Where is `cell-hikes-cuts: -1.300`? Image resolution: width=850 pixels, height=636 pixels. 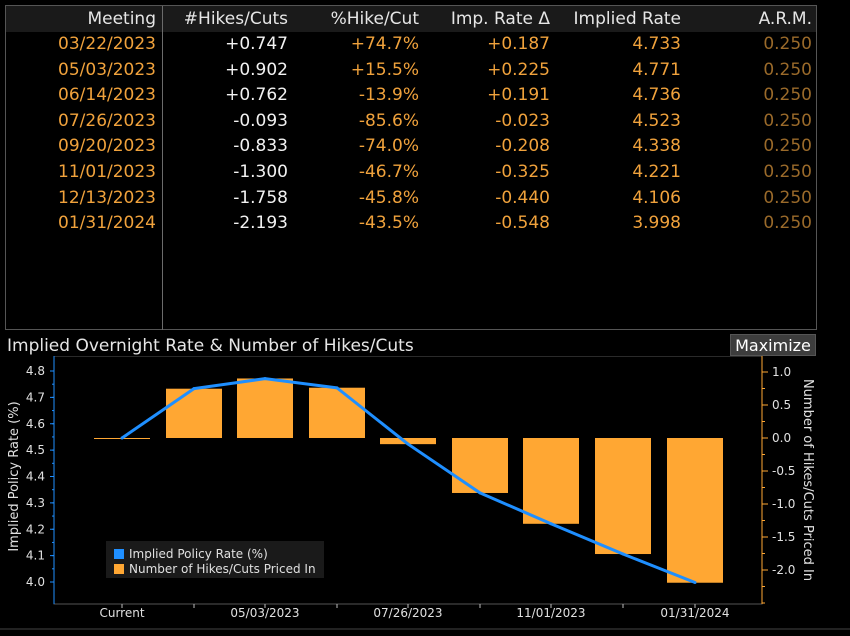
cell-hikes-cuts: -1.300 is located at coordinates (260, 172).